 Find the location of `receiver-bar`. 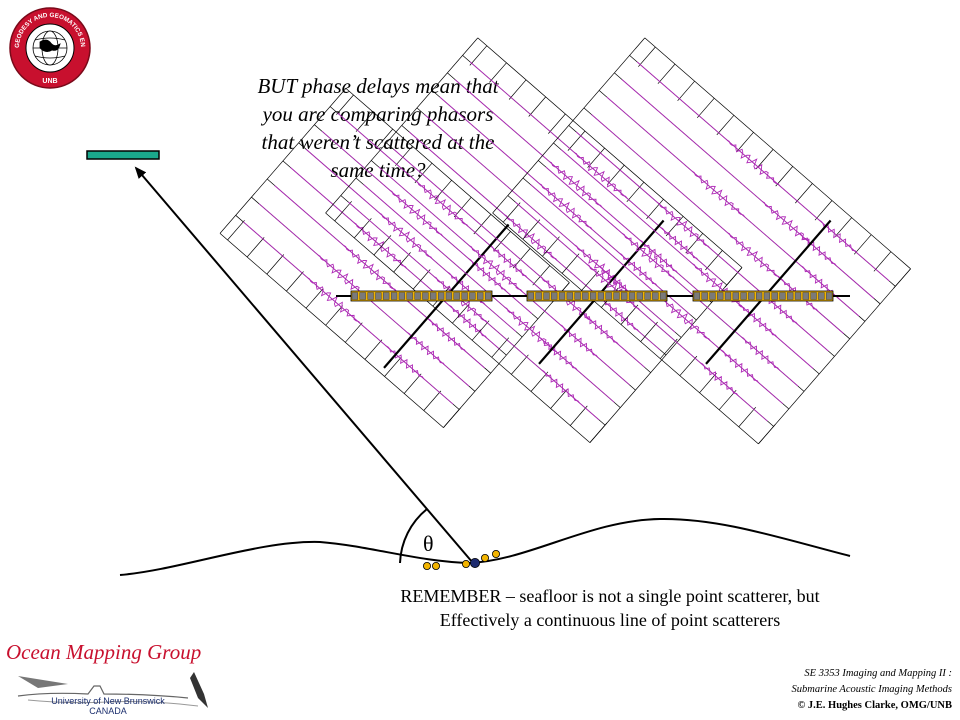

receiver-bar is located at coordinates (123, 155).